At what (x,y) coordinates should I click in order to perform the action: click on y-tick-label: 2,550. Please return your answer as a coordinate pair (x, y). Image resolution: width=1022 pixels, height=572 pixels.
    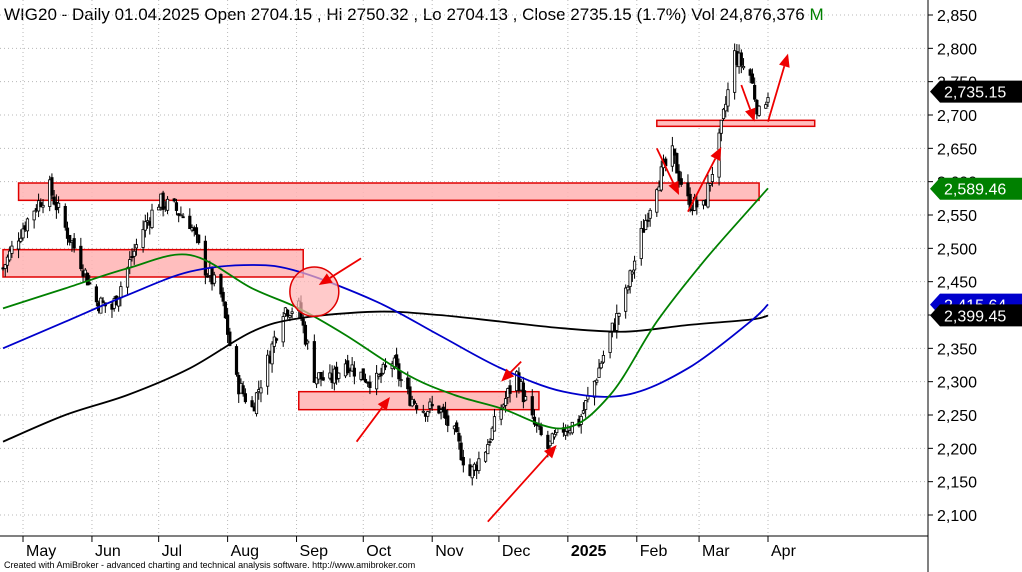
    Looking at the image, I should click on (957, 216).